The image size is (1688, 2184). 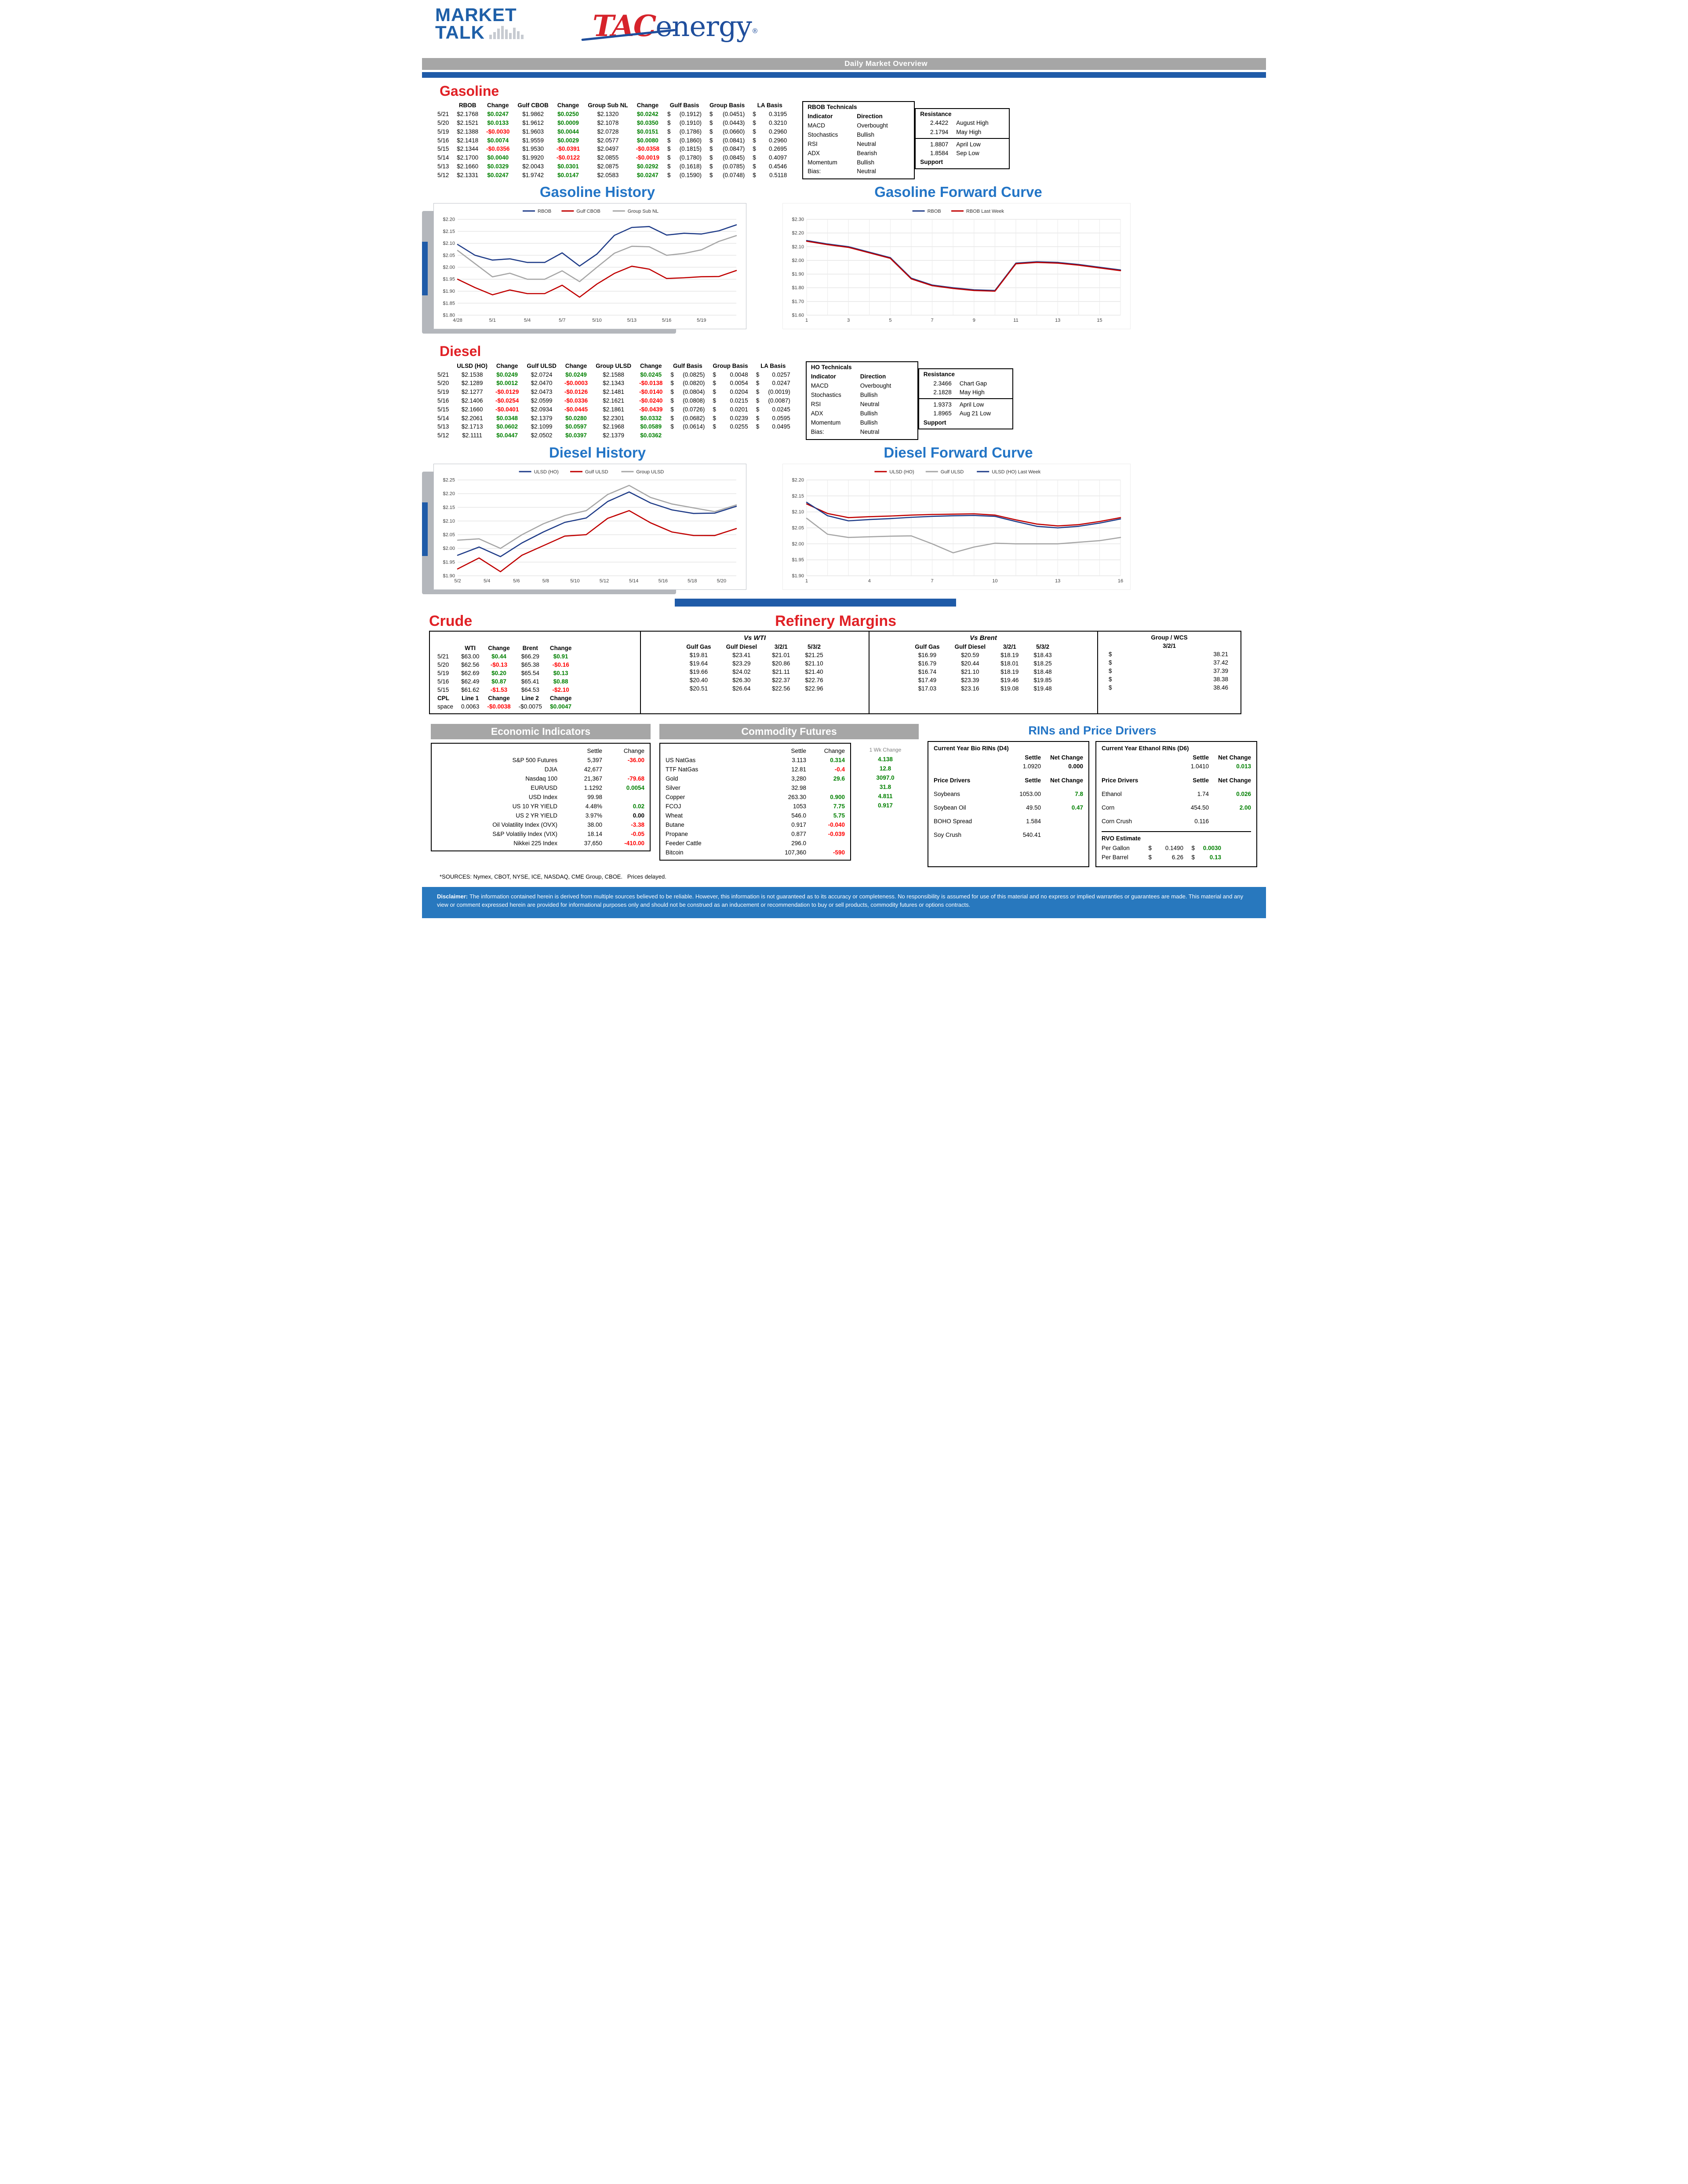 I want to click on table-row: $16.74 $21.10 $18.19 $18.48, so click(x=983, y=672).